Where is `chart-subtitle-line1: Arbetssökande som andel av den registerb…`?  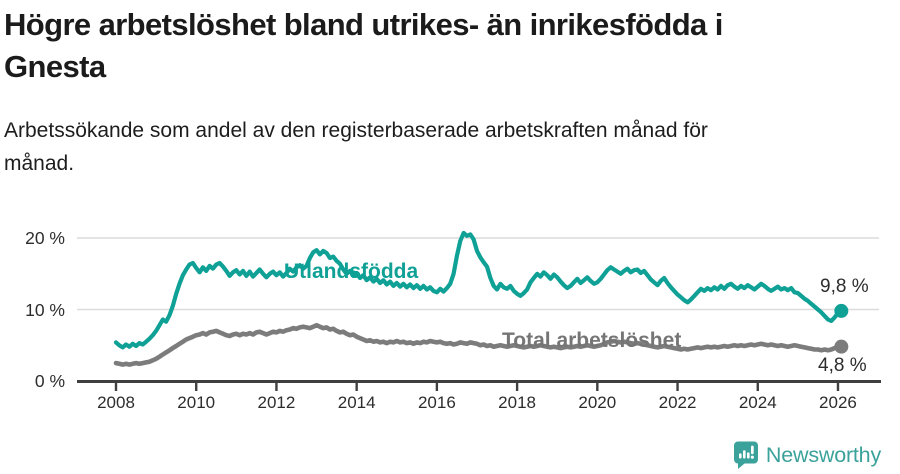
chart-subtitle-line1: Arbetssökande som andel av den registerb… is located at coordinates (356, 130).